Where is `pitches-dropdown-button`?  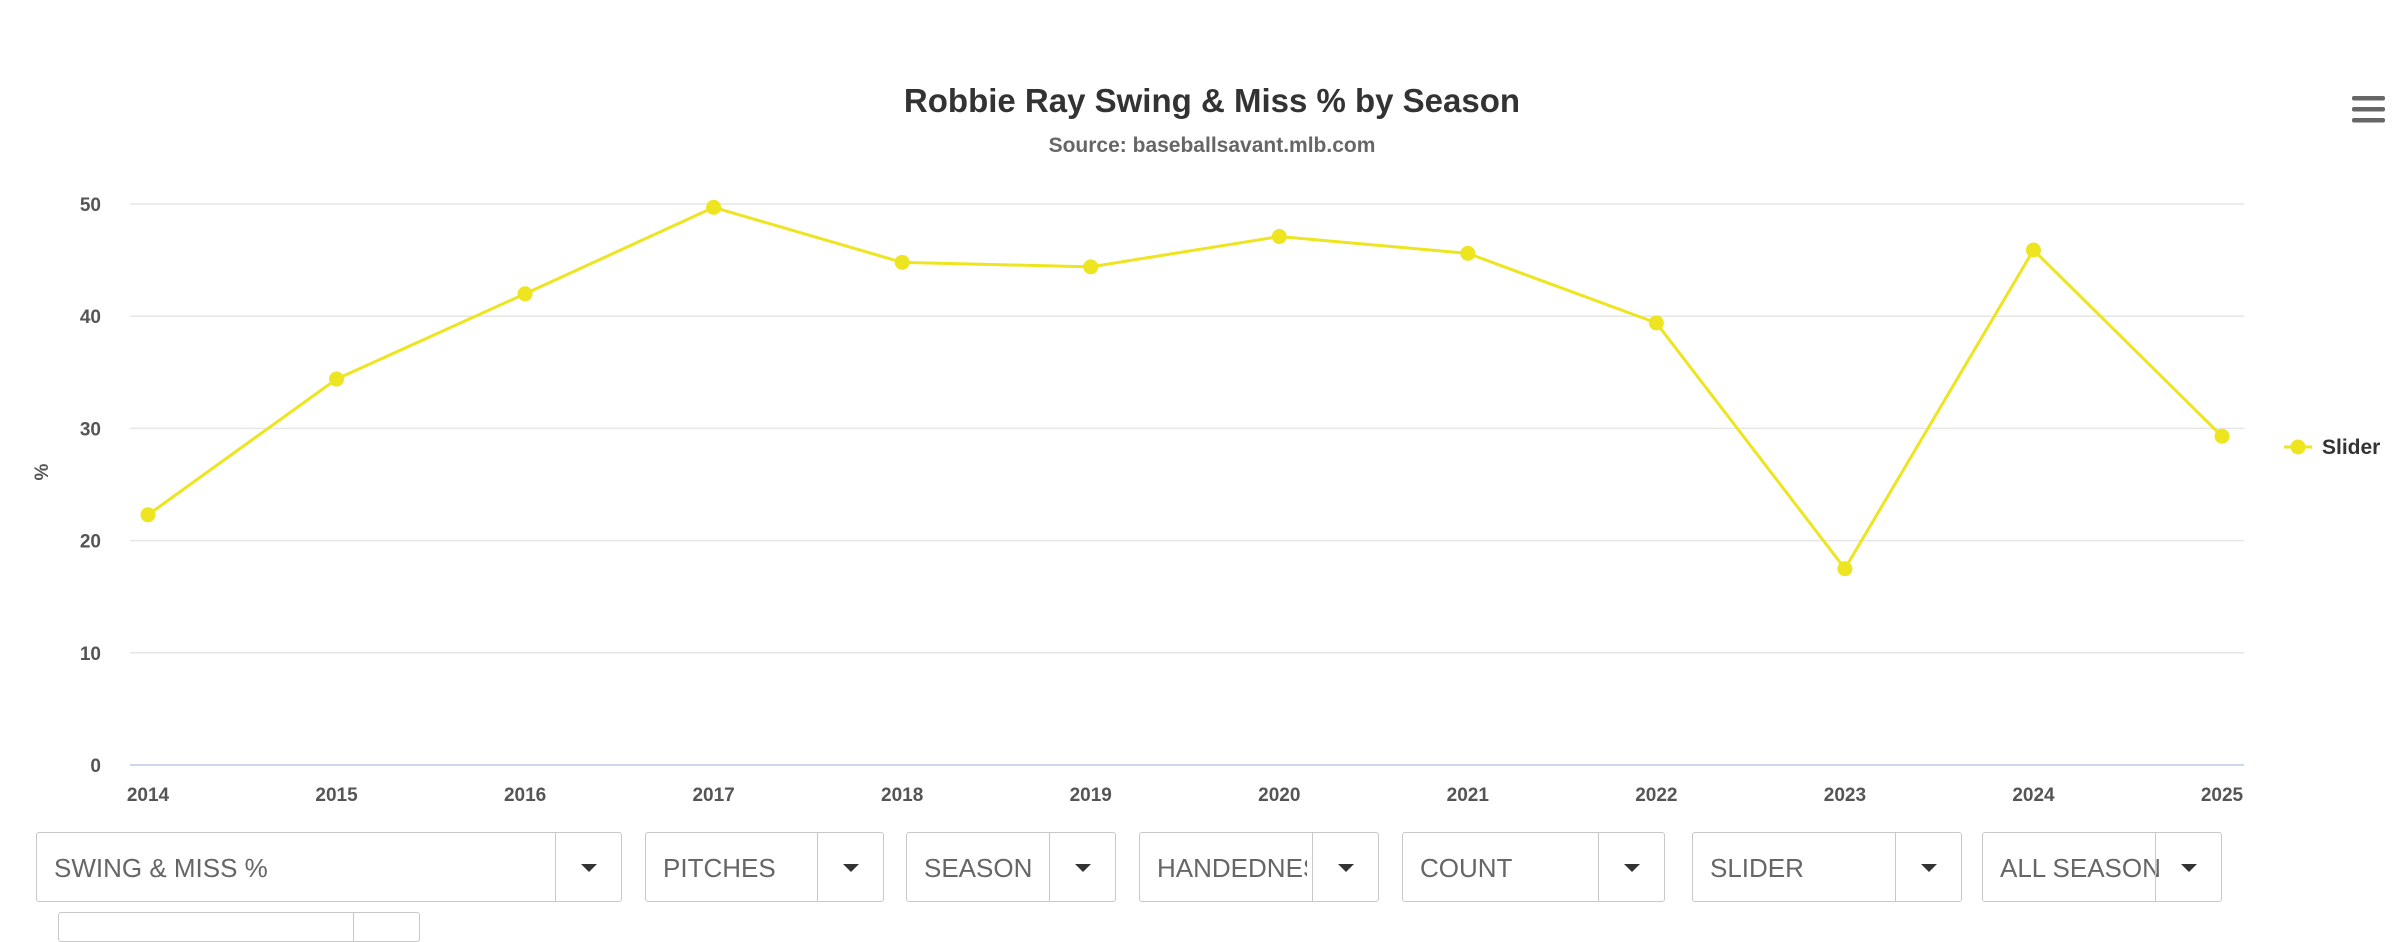 pitches-dropdown-button is located at coordinates (850, 867).